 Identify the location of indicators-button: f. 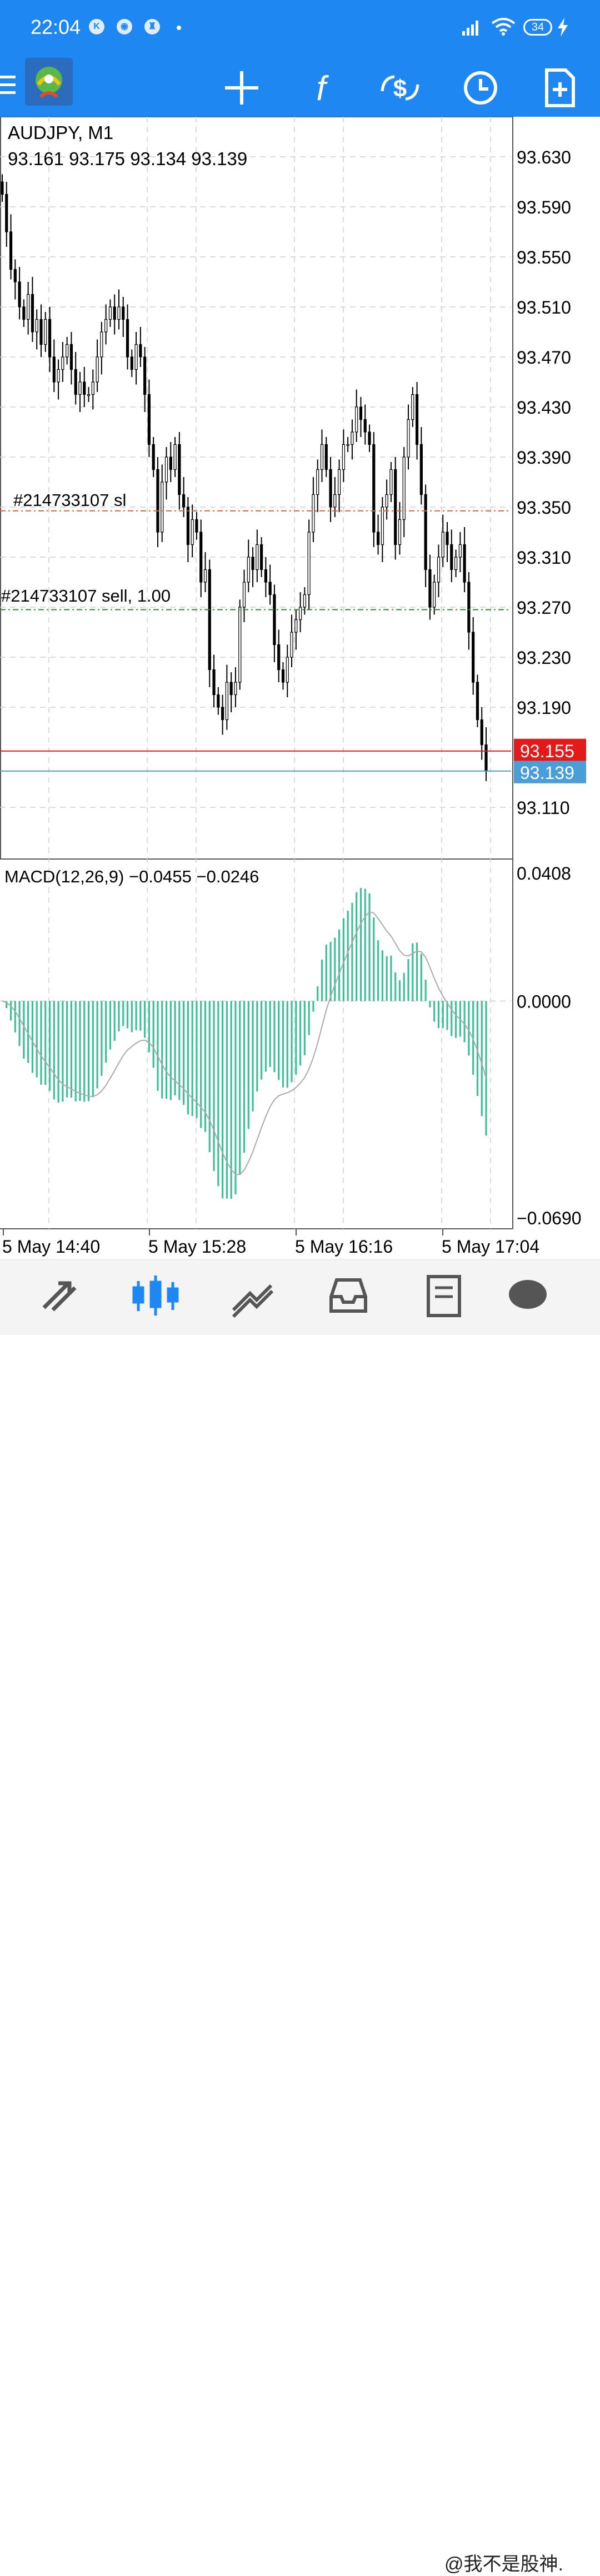
(321, 88).